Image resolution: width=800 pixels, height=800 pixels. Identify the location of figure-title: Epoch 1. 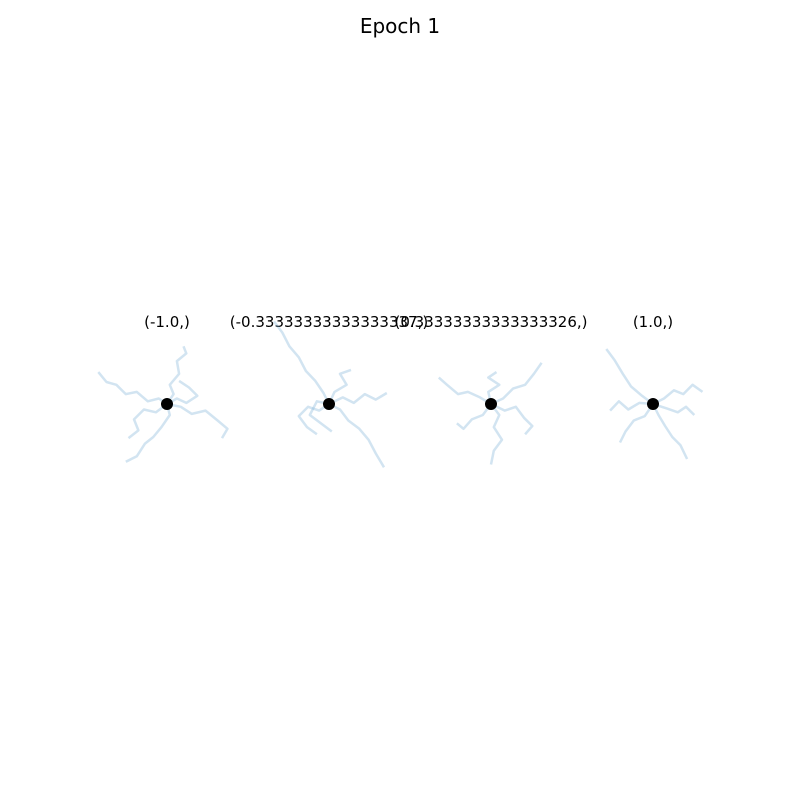
(400, 26).